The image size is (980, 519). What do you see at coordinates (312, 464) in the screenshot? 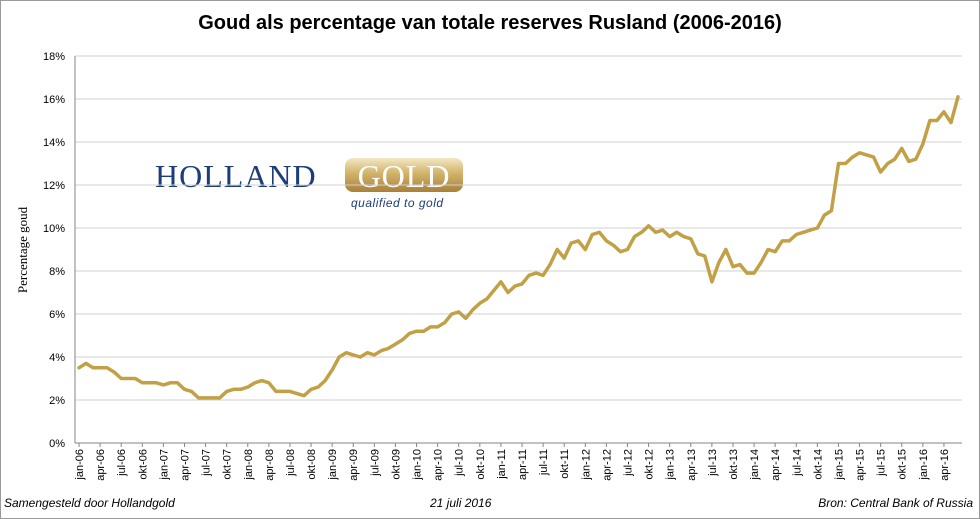
I see `x-tick-label: okt-08` at bounding box center [312, 464].